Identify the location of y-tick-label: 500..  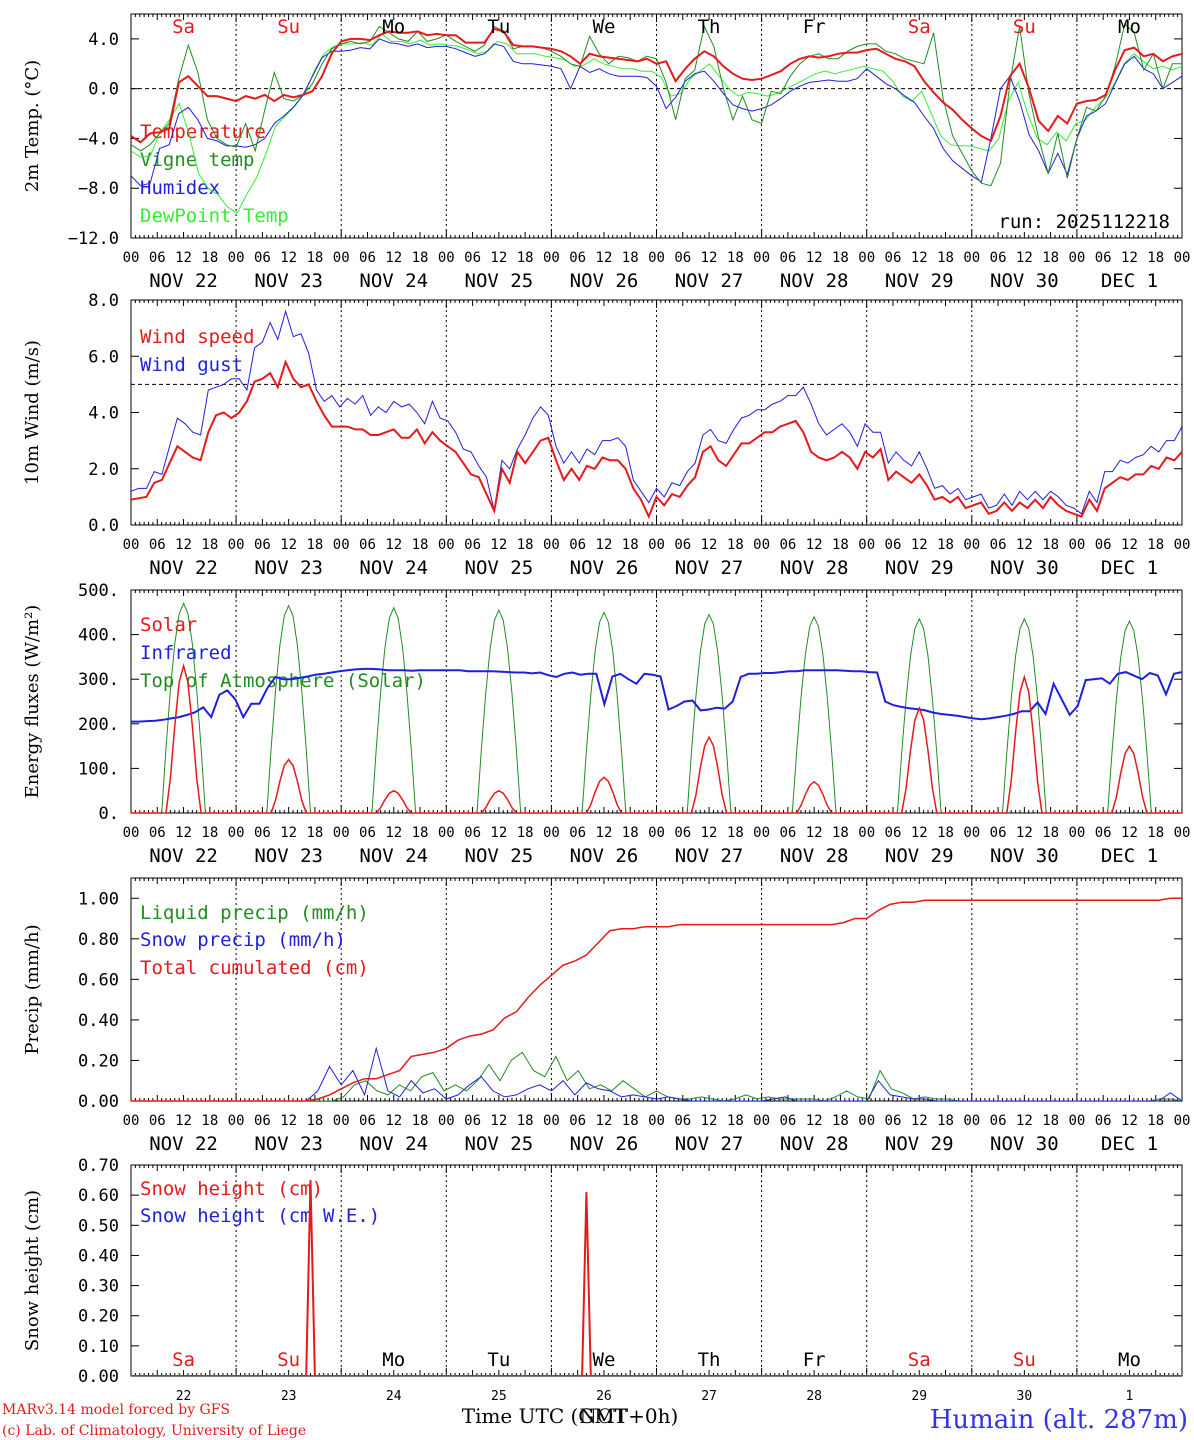
(98, 591).